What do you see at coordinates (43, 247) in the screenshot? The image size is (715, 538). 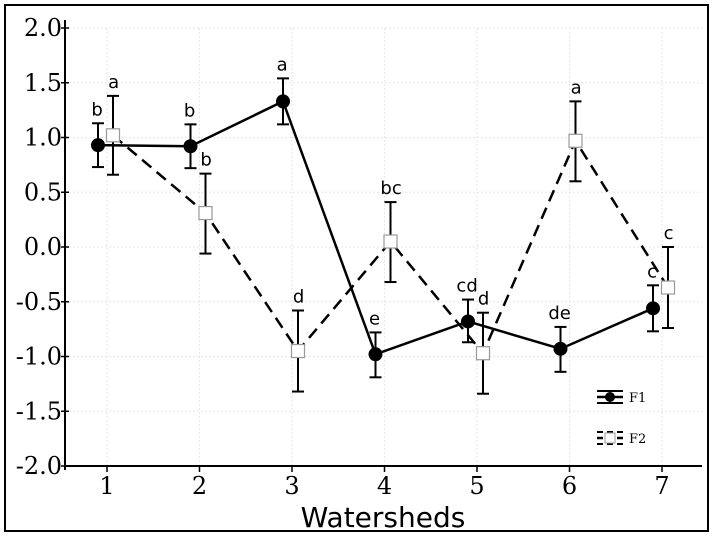 I see `y-tick-label: 0.0` at bounding box center [43, 247].